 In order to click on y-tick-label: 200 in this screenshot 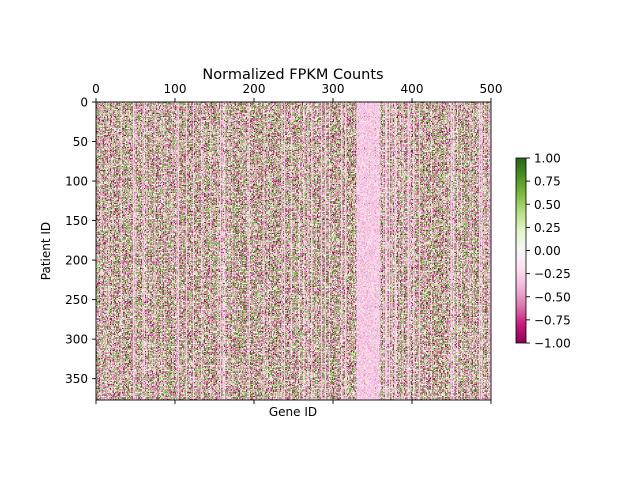, I will do `click(76, 261)`.